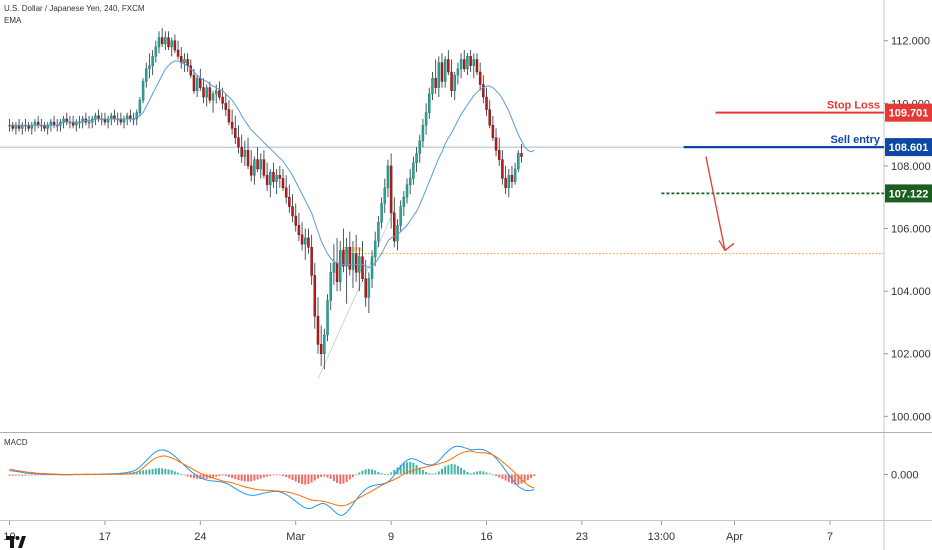 The width and height of the screenshot is (932, 550). Describe the element at coordinates (16, 442) in the screenshot. I see `macd-indicator-label: MACD` at that location.